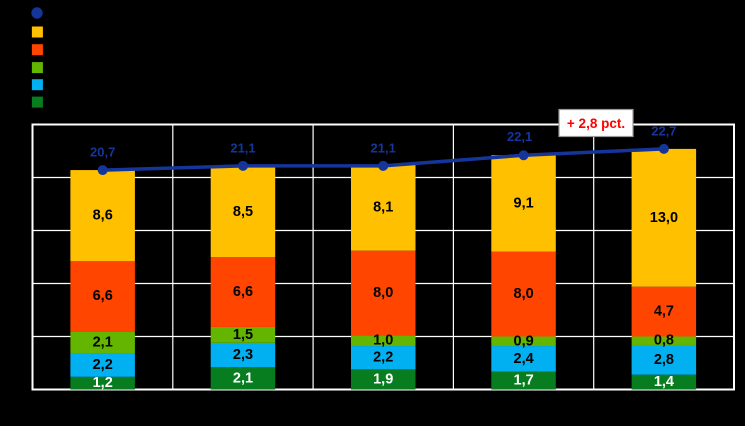  Describe the element at coordinates (524, 381) in the screenshot. I see `svg-text: 1,7` at that location.